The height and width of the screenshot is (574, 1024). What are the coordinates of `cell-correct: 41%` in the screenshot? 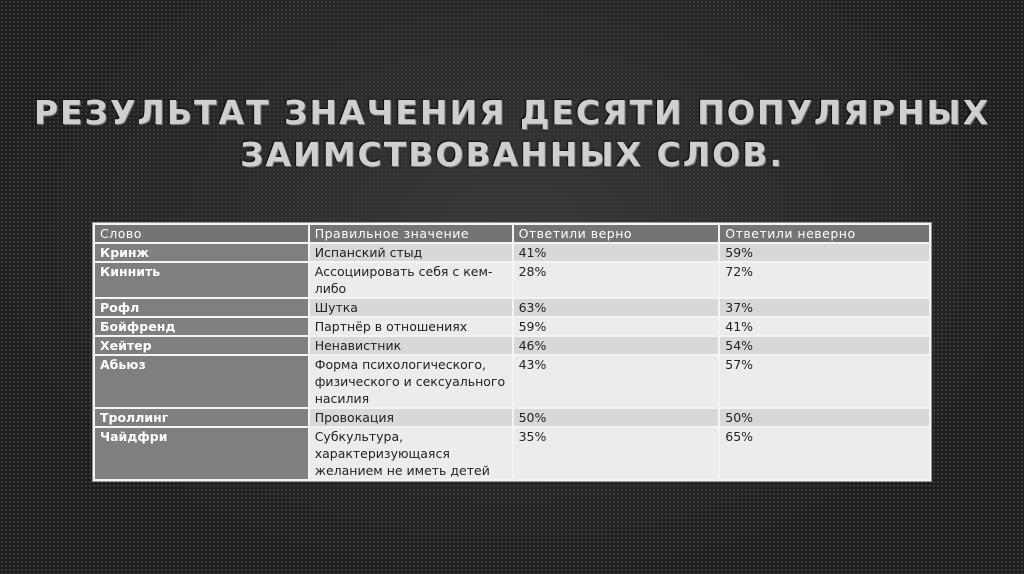 It's located at (616, 252).